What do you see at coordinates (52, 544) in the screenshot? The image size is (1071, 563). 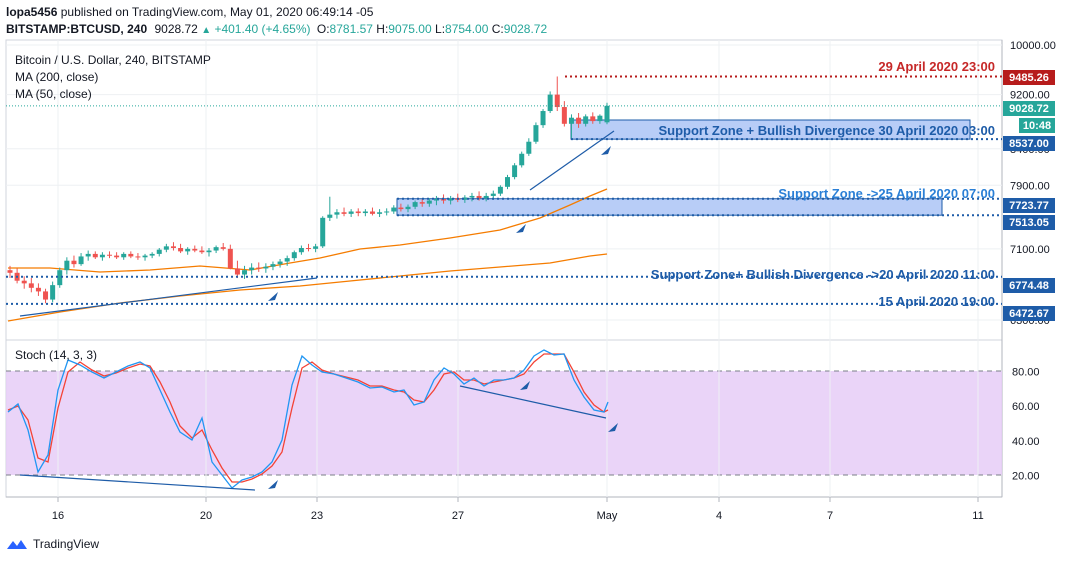 I see `footer-brand: TradingView` at bounding box center [52, 544].